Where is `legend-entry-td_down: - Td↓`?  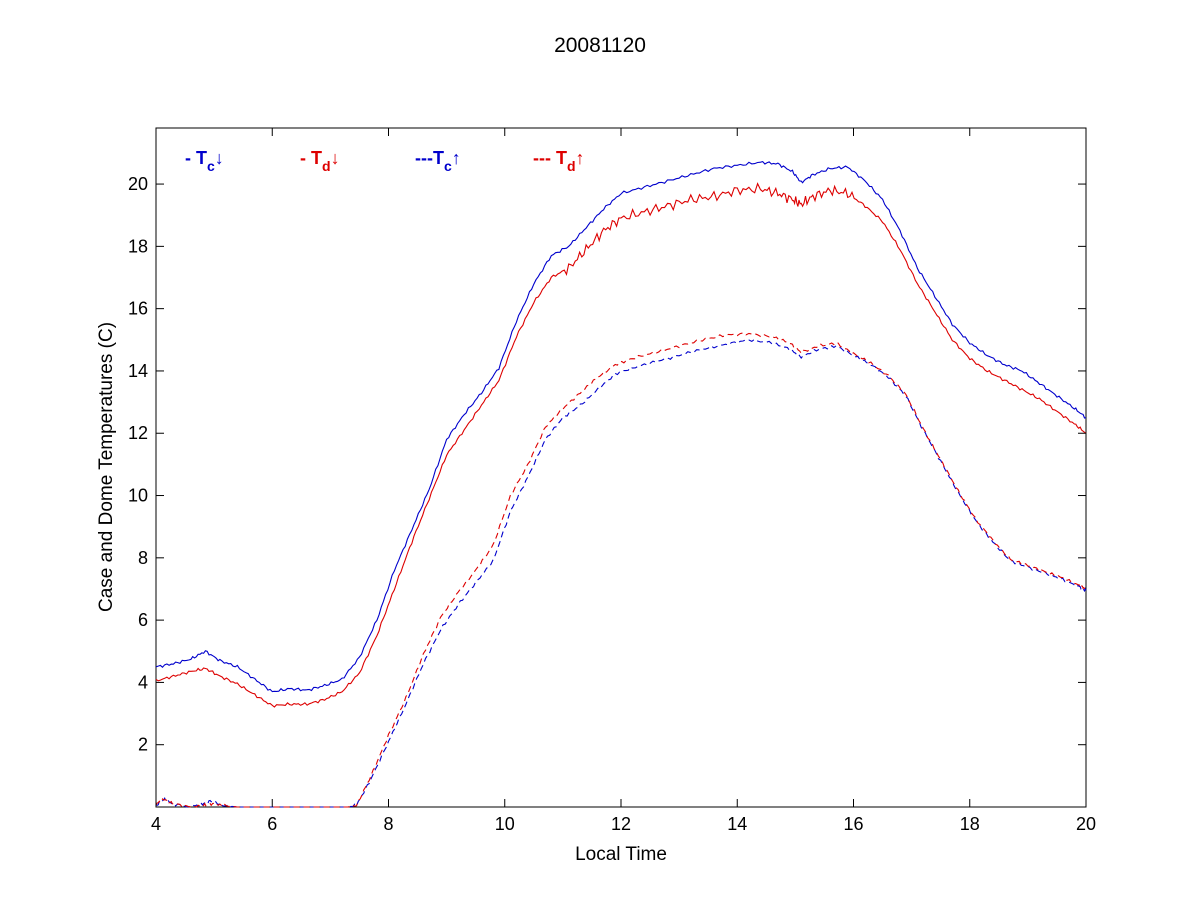 legend-entry-td_down: - Td↓ is located at coordinates (320, 161).